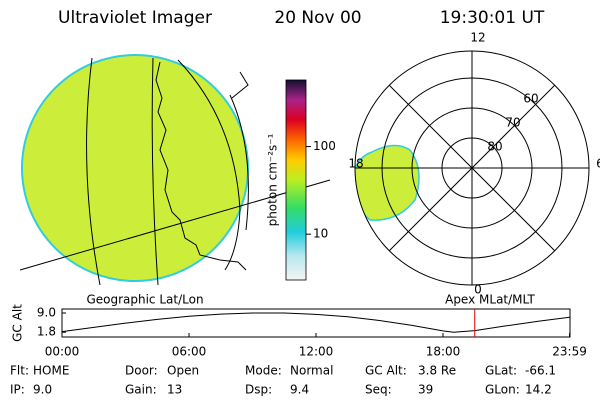  Describe the element at coordinates (183, 371) in the screenshot. I see `status-value: Open` at that location.